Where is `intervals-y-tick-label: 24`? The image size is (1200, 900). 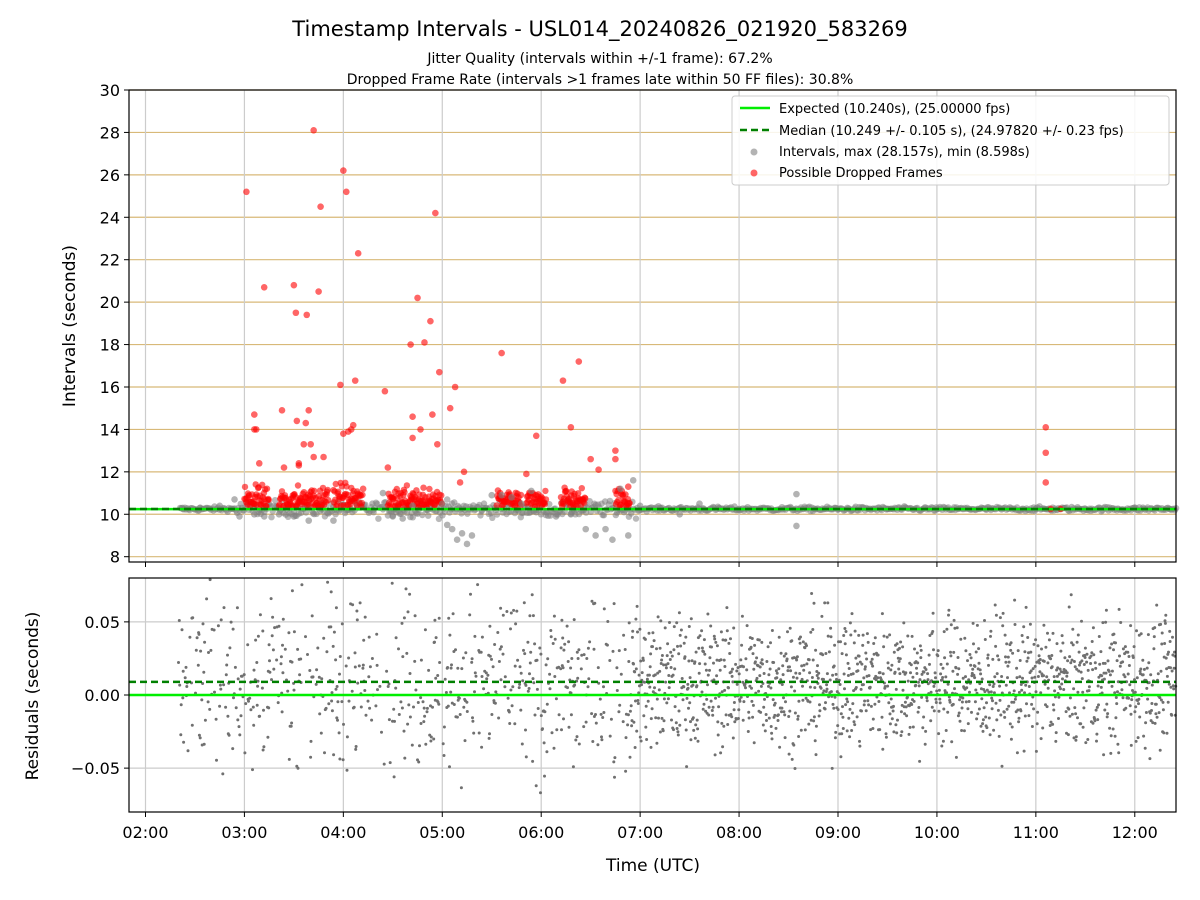 intervals-y-tick-label: 24 is located at coordinates (110, 217).